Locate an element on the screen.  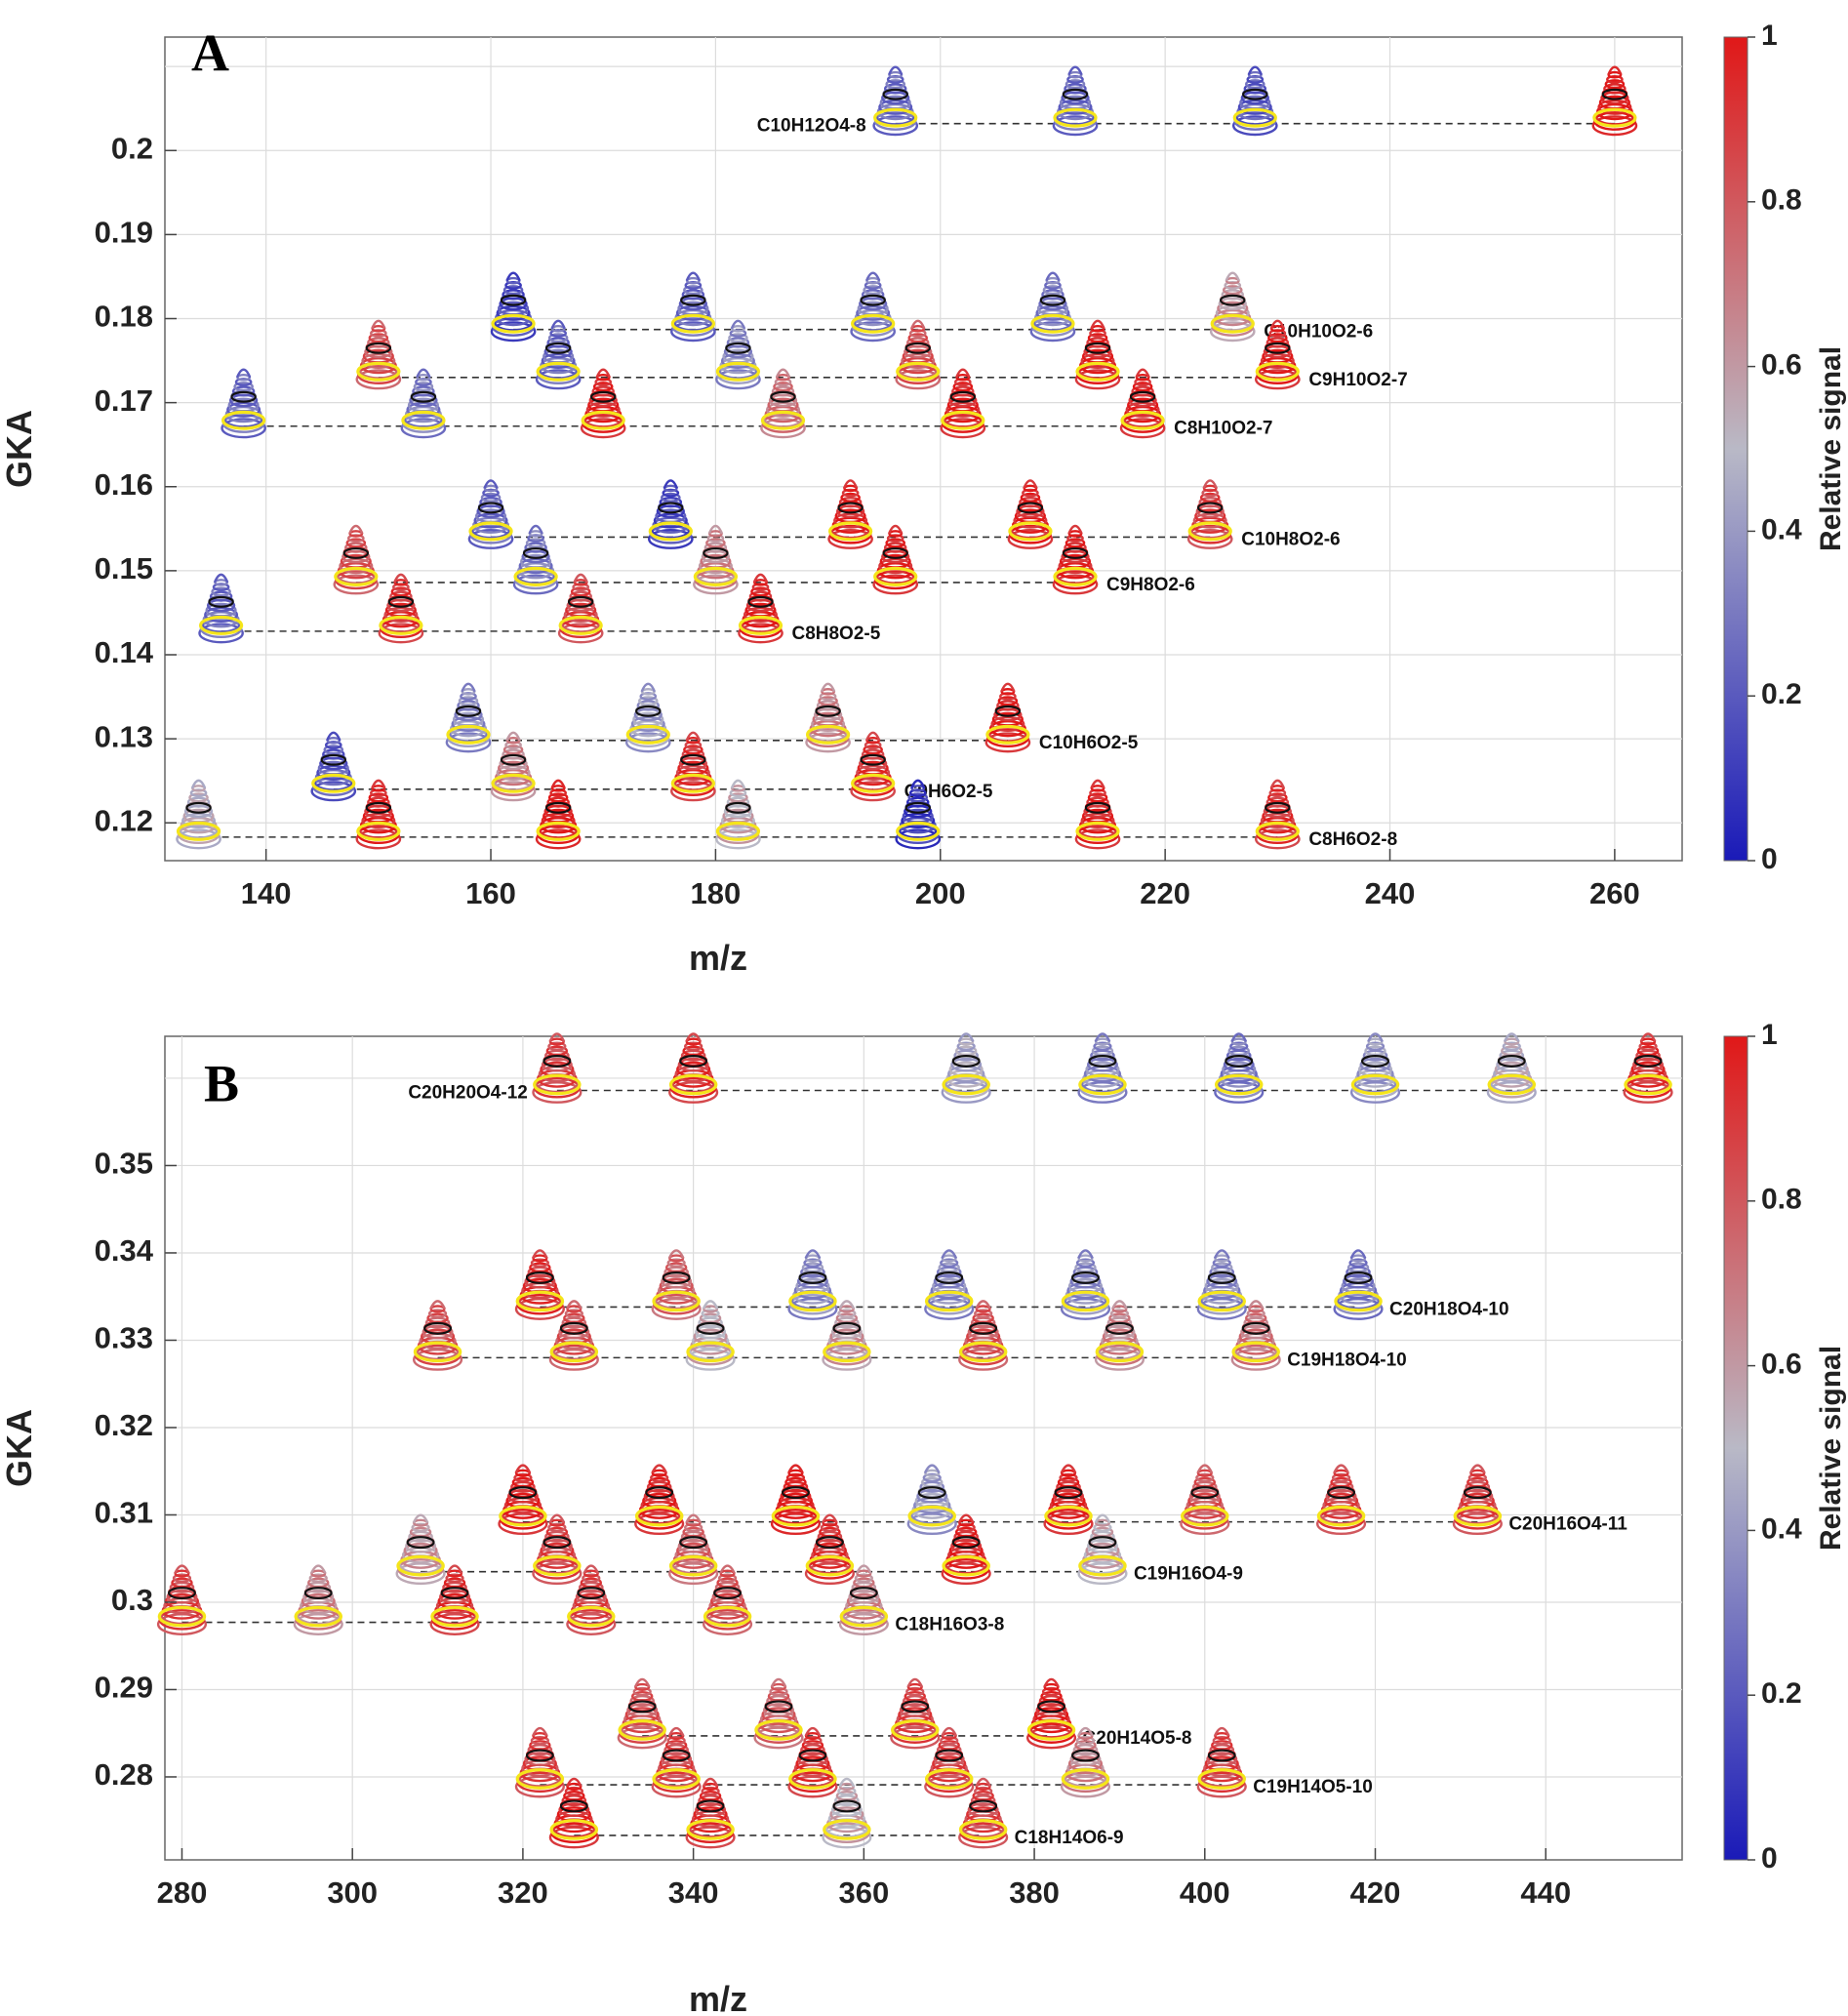
series-label: C10H12O4-8 is located at coordinates (812, 126).